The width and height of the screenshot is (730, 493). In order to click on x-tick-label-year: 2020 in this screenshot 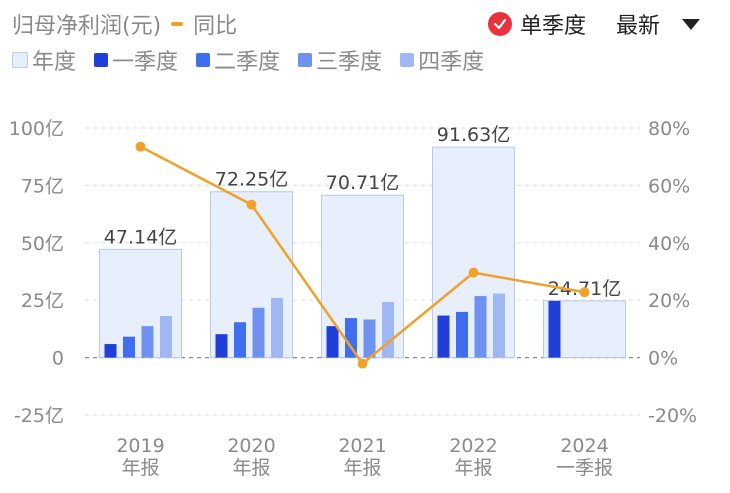, I will do `click(251, 446)`.